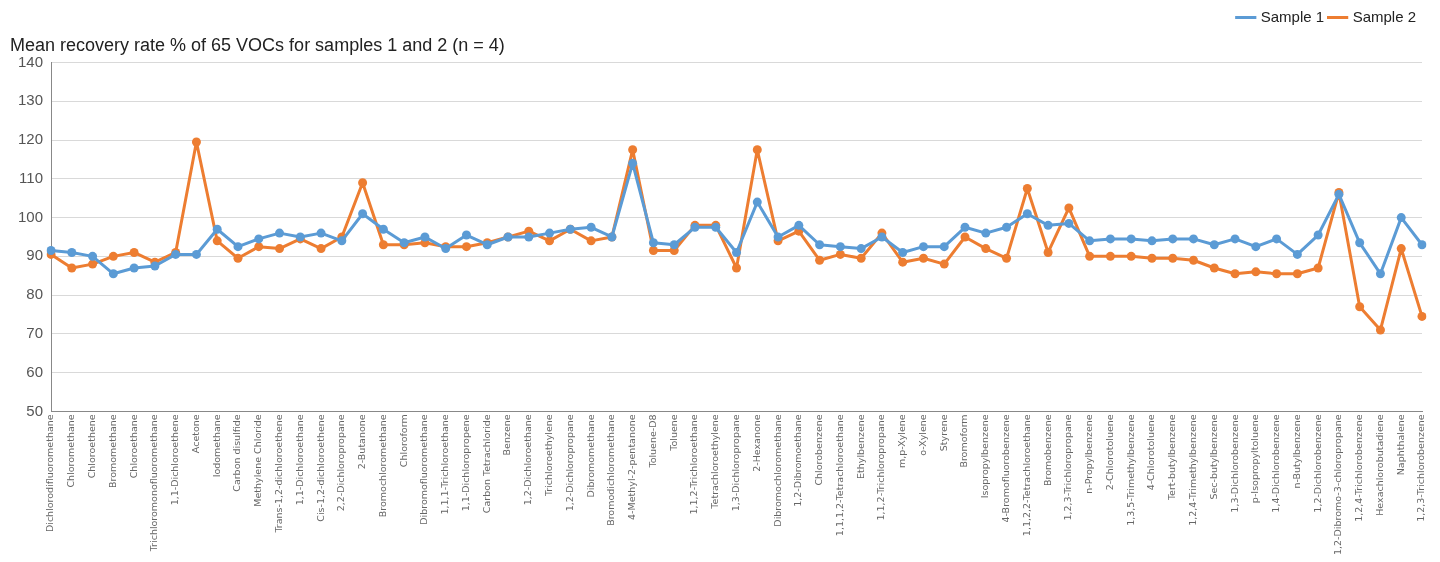 This screenshot has height=562, width=1440. I want to click on x-tick-label: 1,2-Dichloroethane, so click(528, 460).